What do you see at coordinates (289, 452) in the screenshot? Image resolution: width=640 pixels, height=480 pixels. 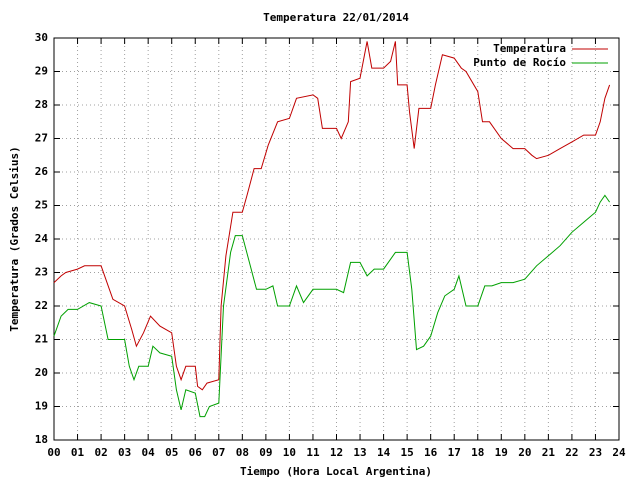 I see `x-tick-label: 10` at bounding box center [289, 452].